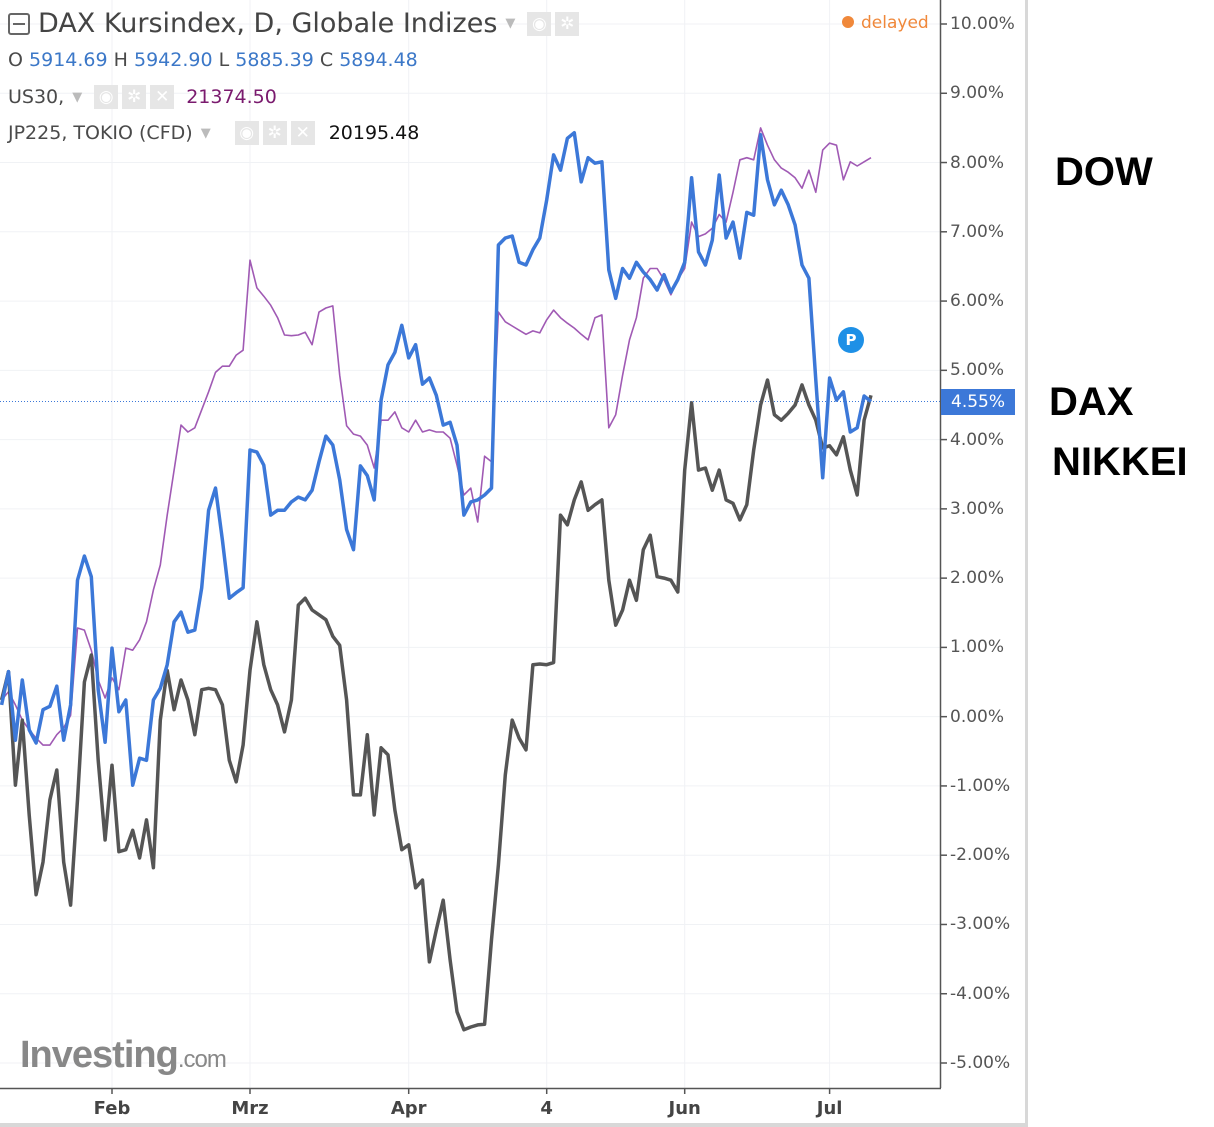 The height and width of the screenshot is (1127, 1214). Describe the element at coordinates (19, 23) in the screenshot. I see `collapse-icon` at that location.